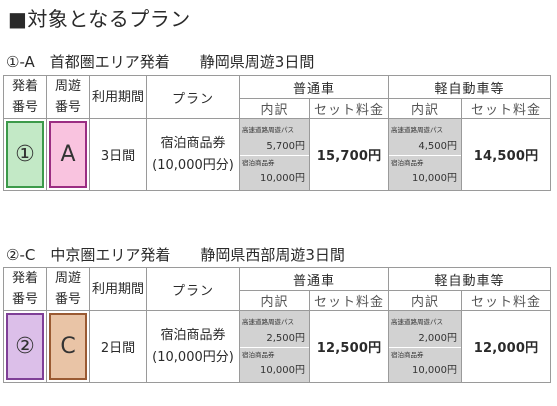 This screenshot has height=406, width=557. Describe the element at coordinates (175, 255) in the screenshot. I see `section-title-2: ②-C 中京圏エリア発着 静岡県西部周遊3日間` at that location.